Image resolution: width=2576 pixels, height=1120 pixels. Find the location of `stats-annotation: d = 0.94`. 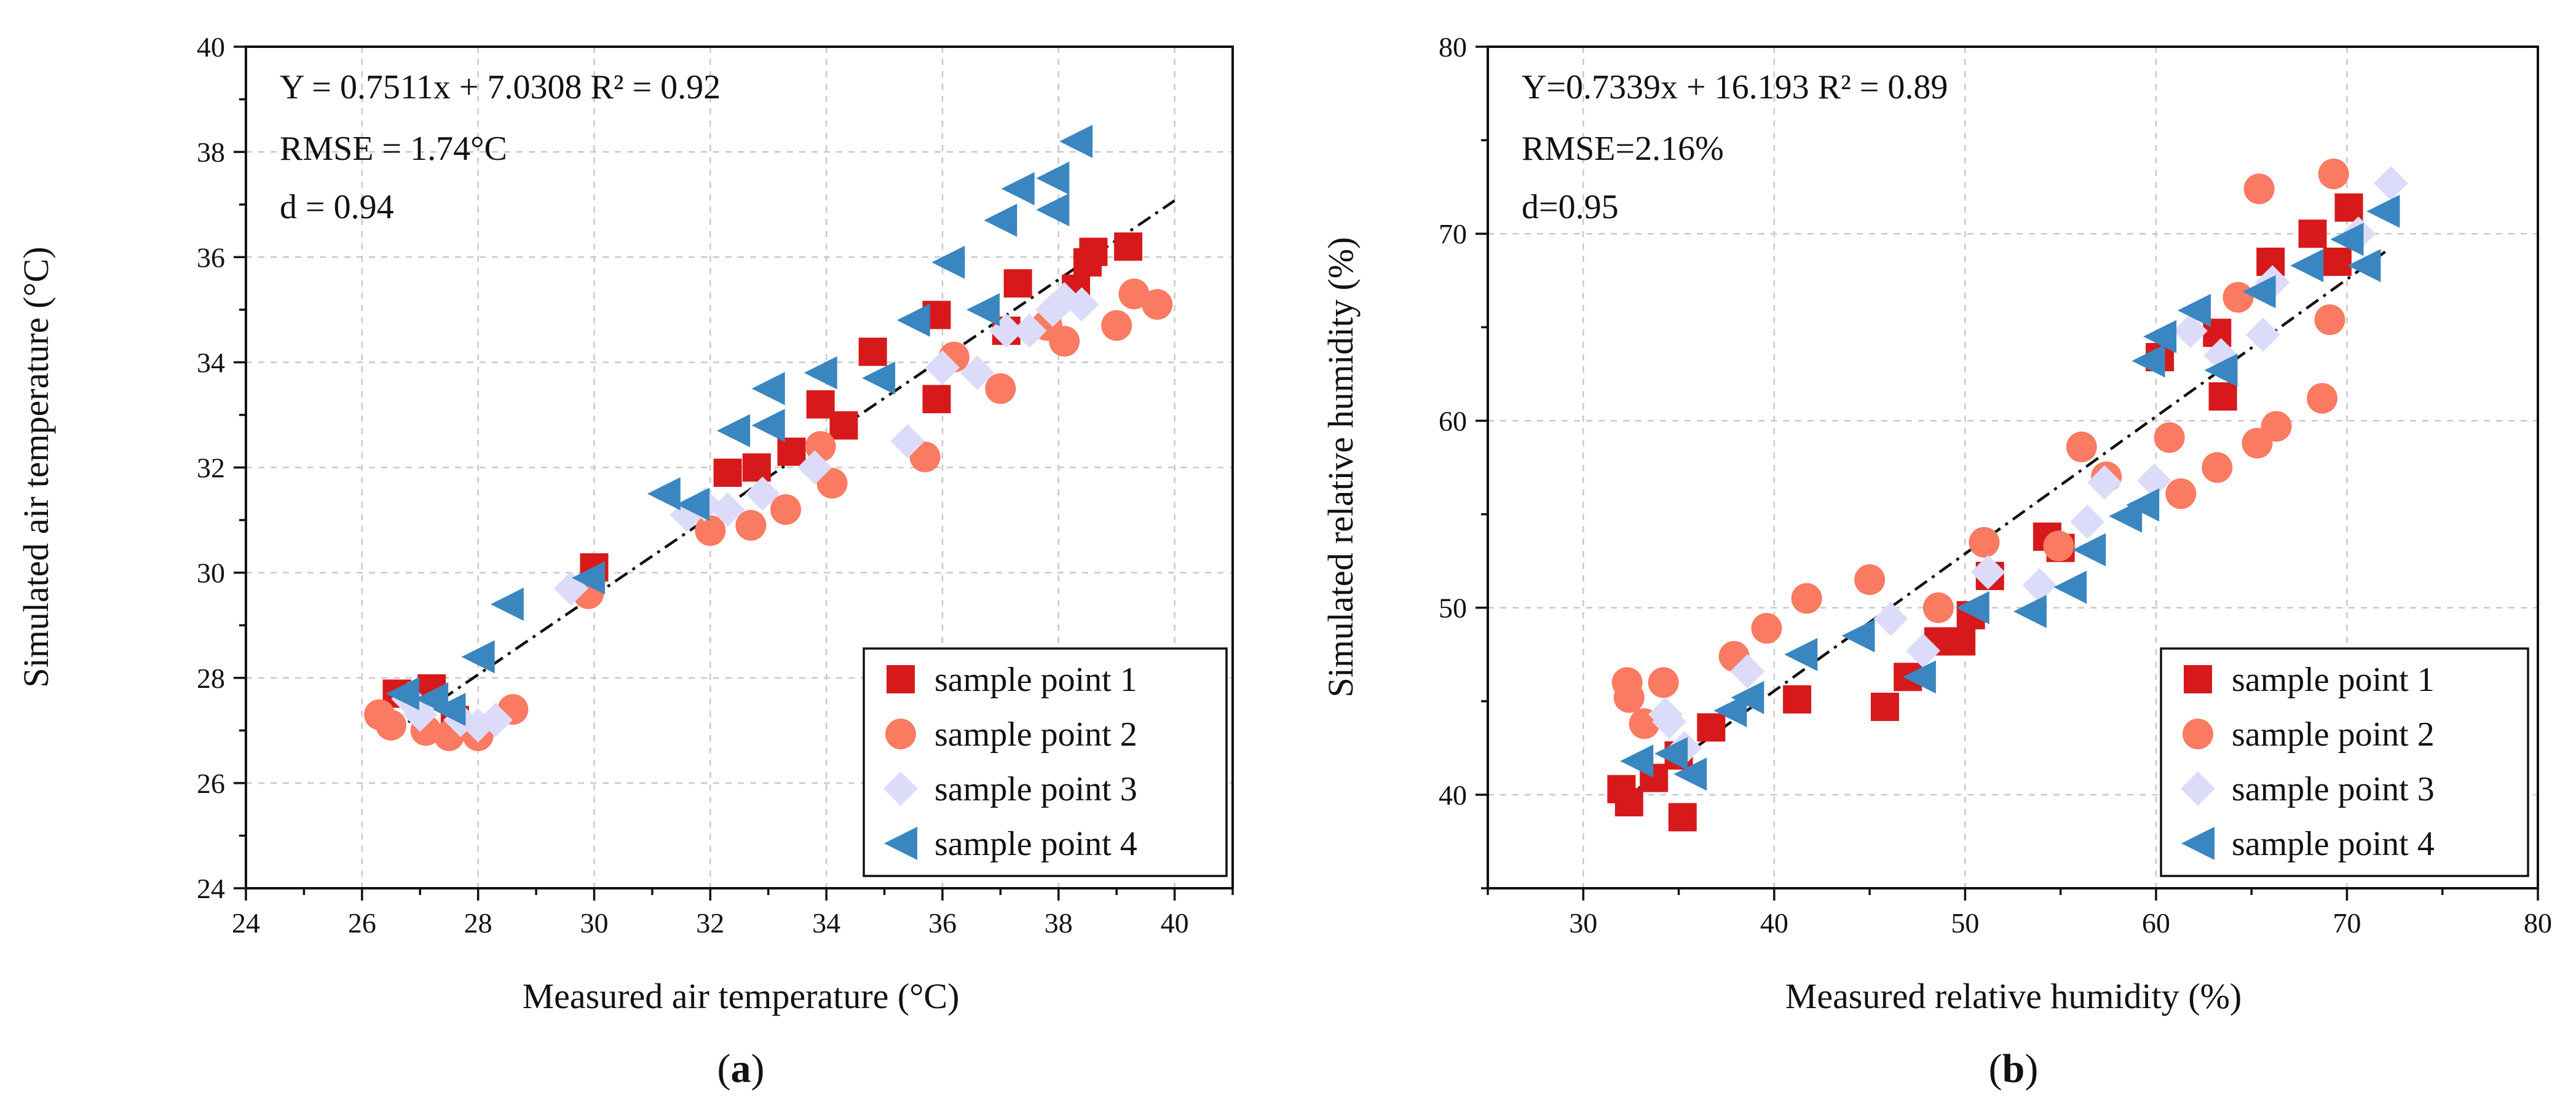

stats-annotation: d = 0.94 is located at coordinates (337, 207).